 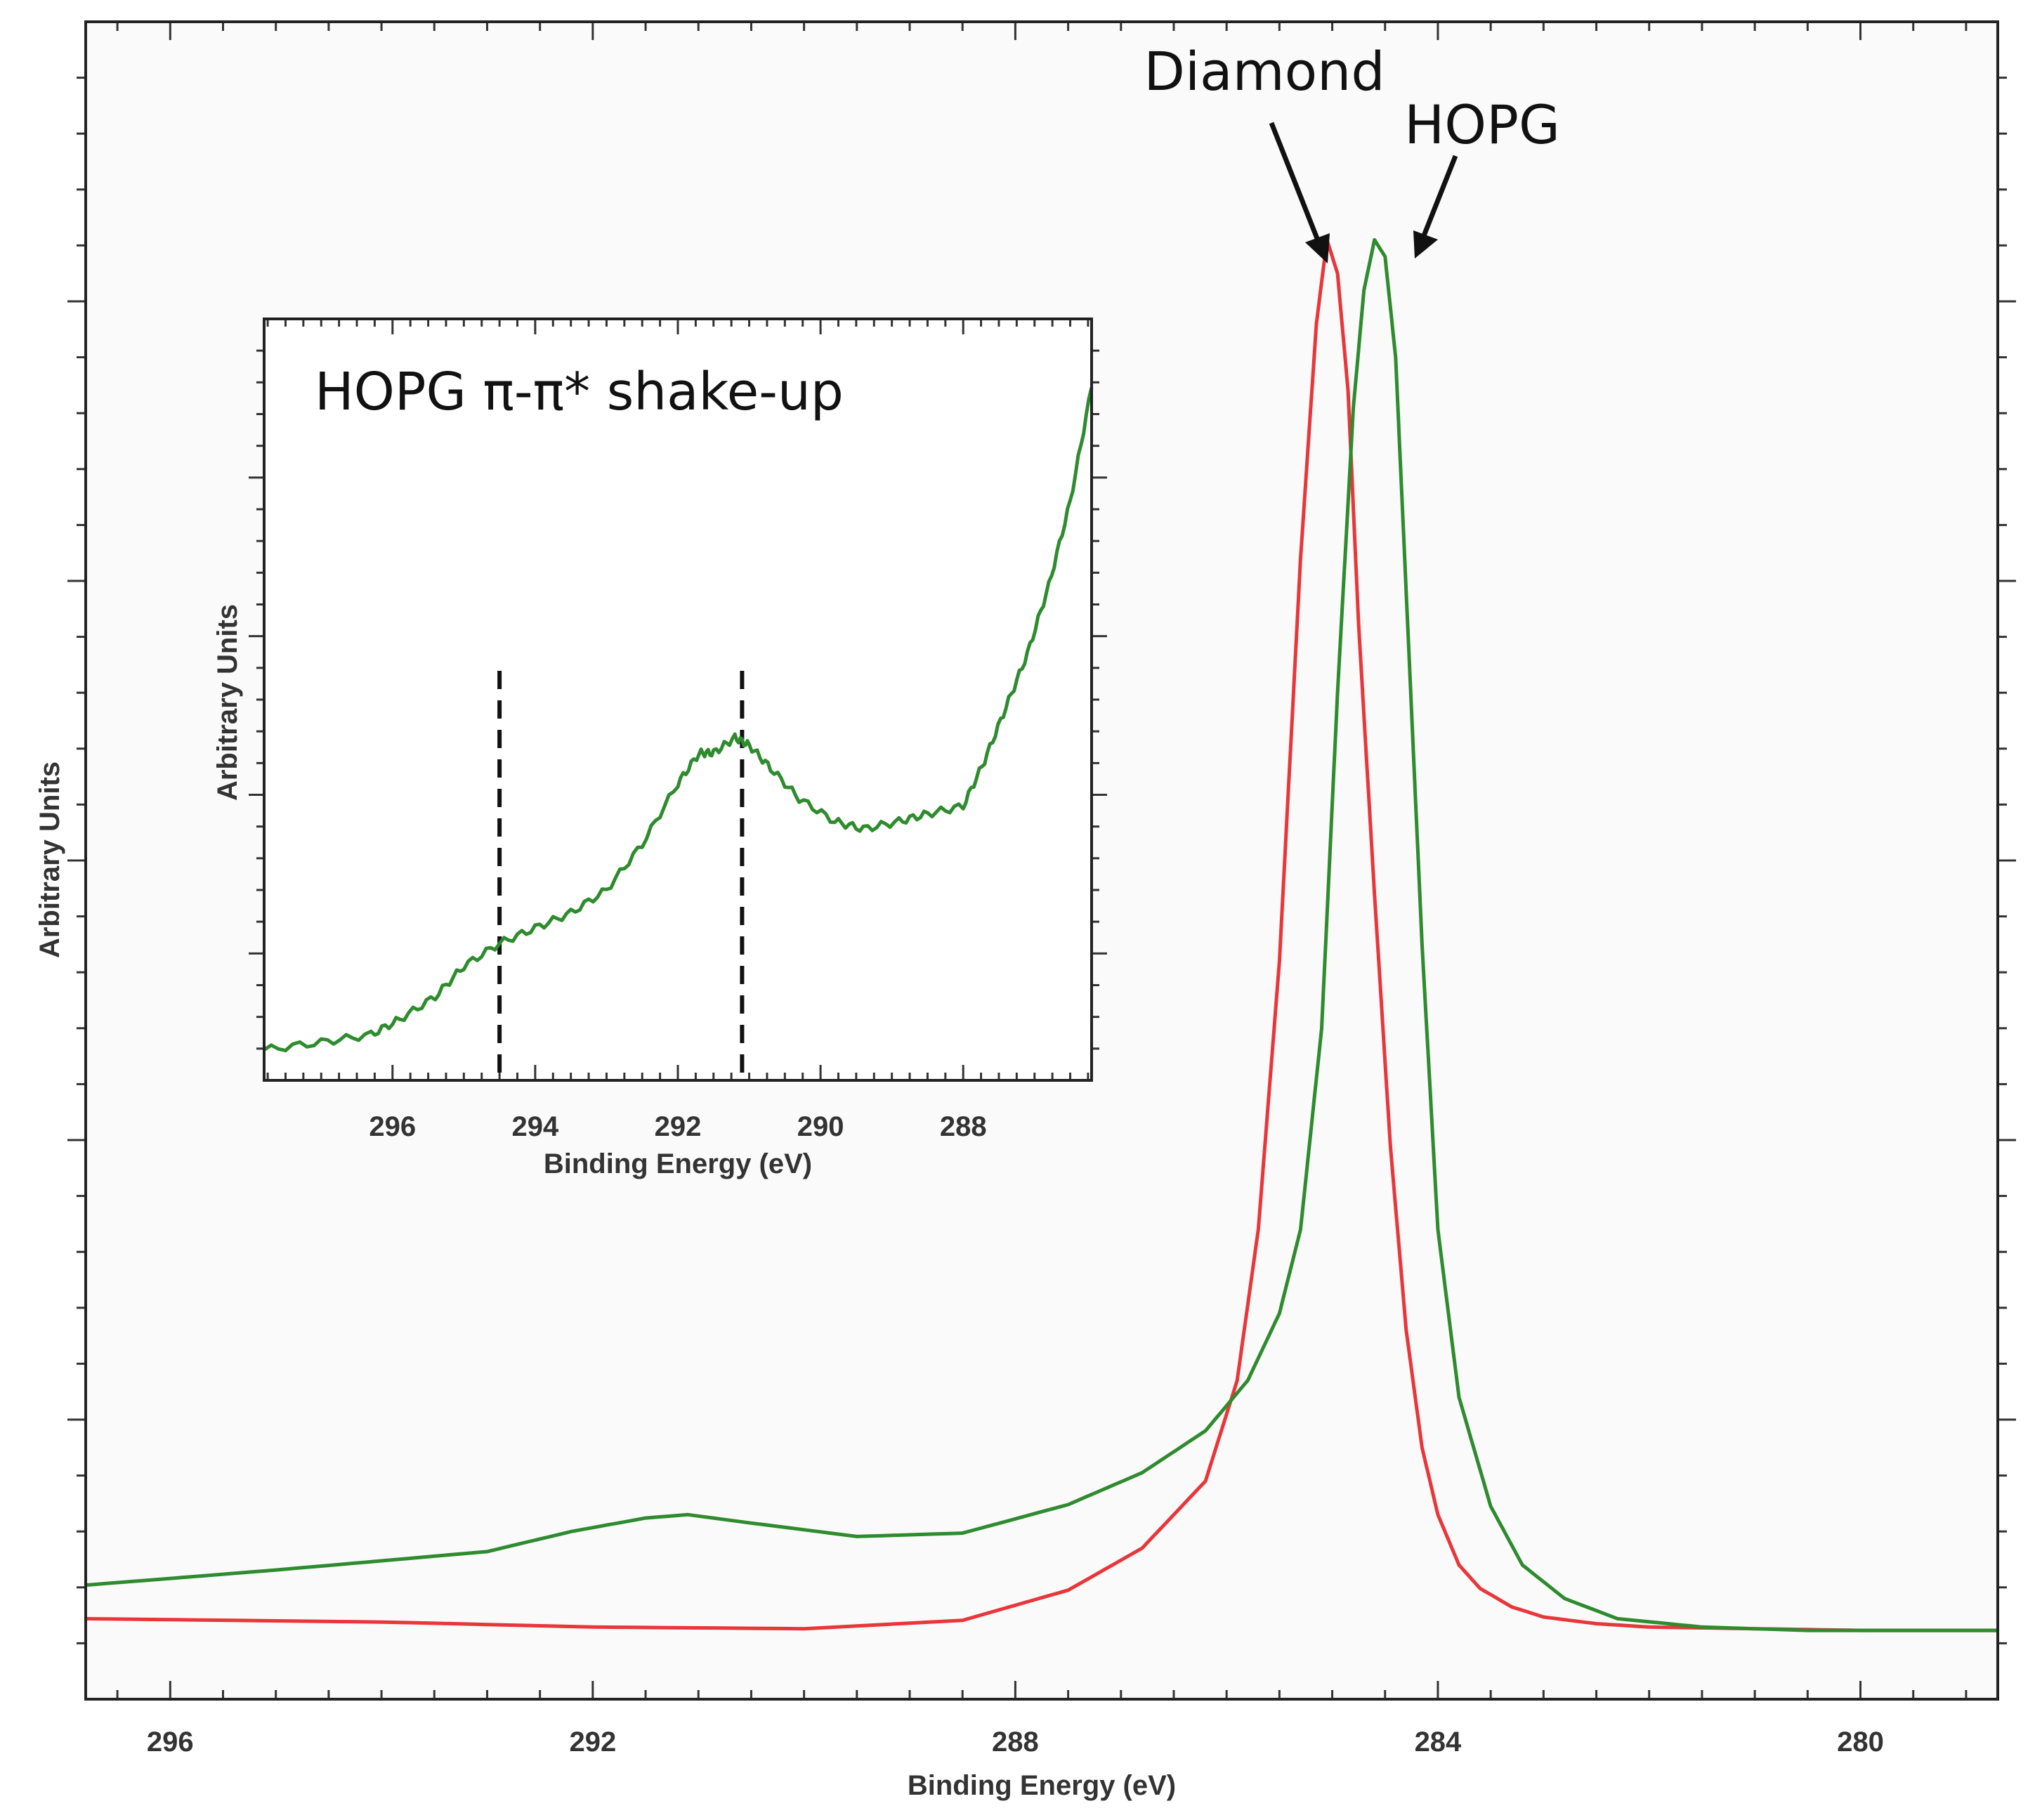 I want to click on inset-x-tick-label: 296, so click(x=393, y=1126).